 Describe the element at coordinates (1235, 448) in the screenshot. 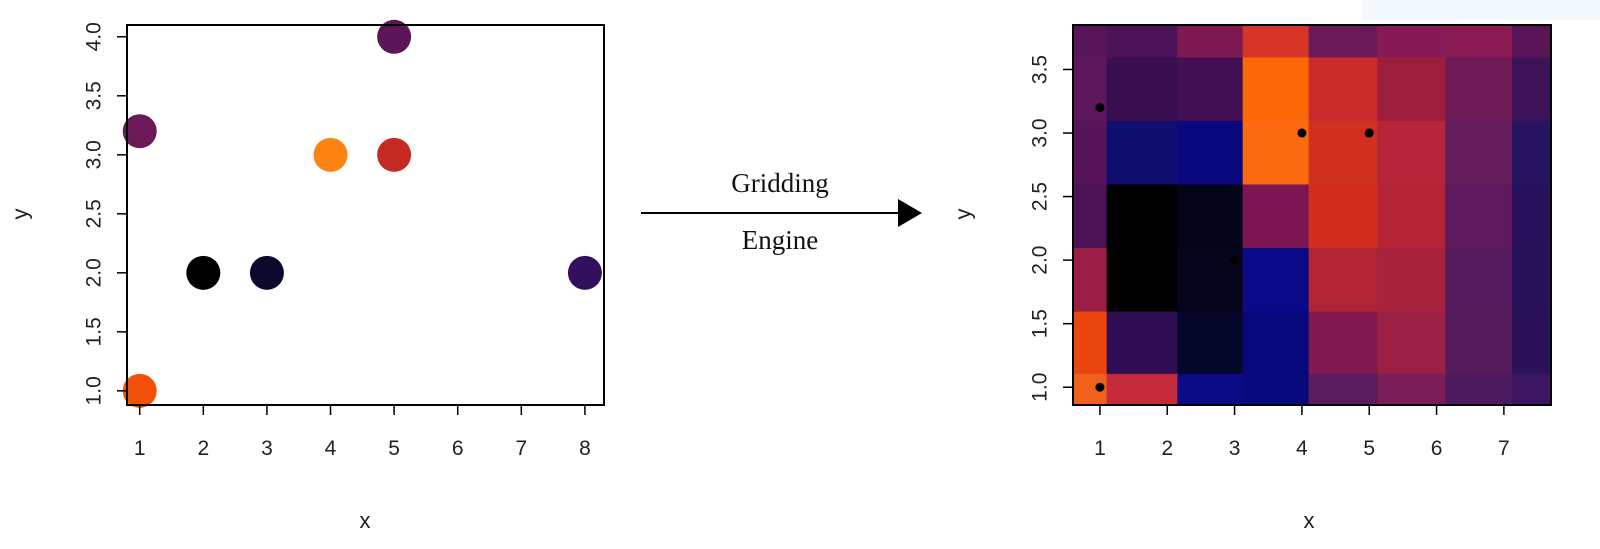

I see `x-tick-label: 3` at that location.